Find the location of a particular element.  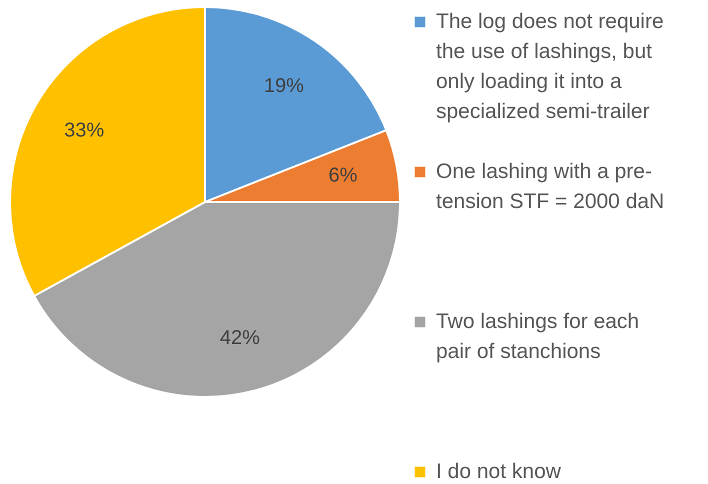

data-label: 6% is located at coordinates (343, 175).